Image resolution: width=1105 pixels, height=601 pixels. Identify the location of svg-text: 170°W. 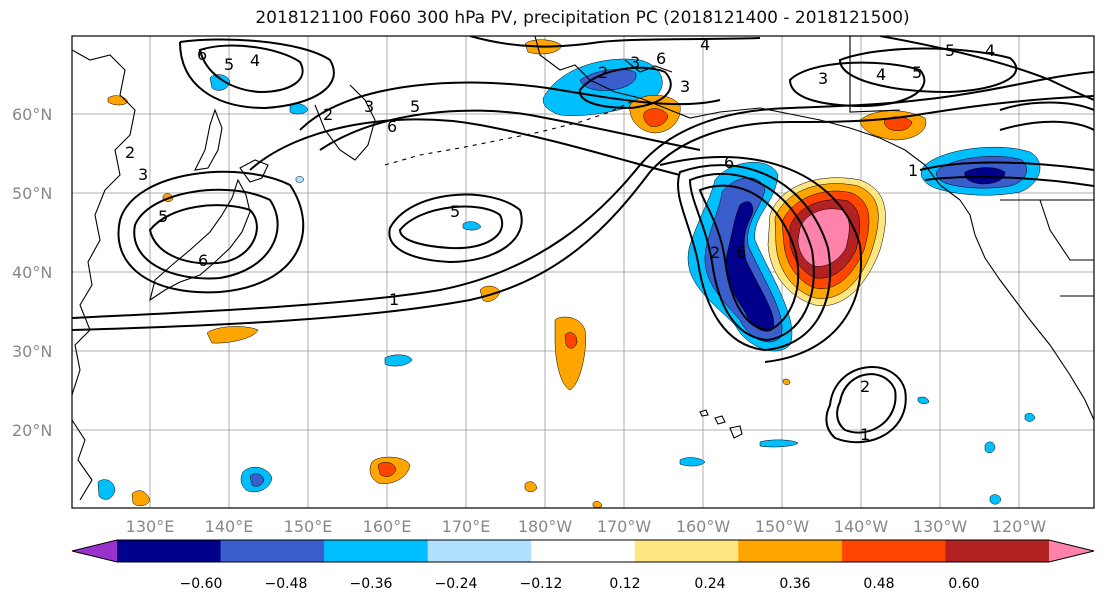
(624, 526).